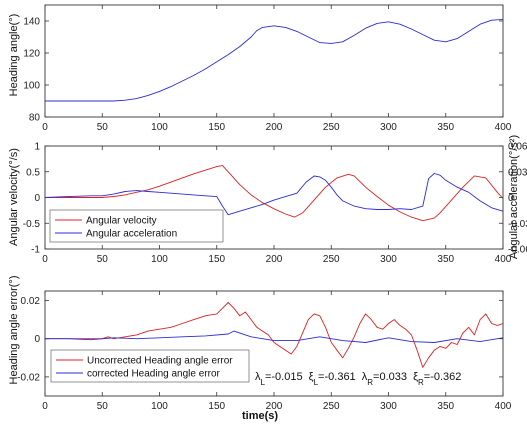 This screenshot has width=527, height=426. I want to click on panel1-ytick-label: 100, so click(31, 86).